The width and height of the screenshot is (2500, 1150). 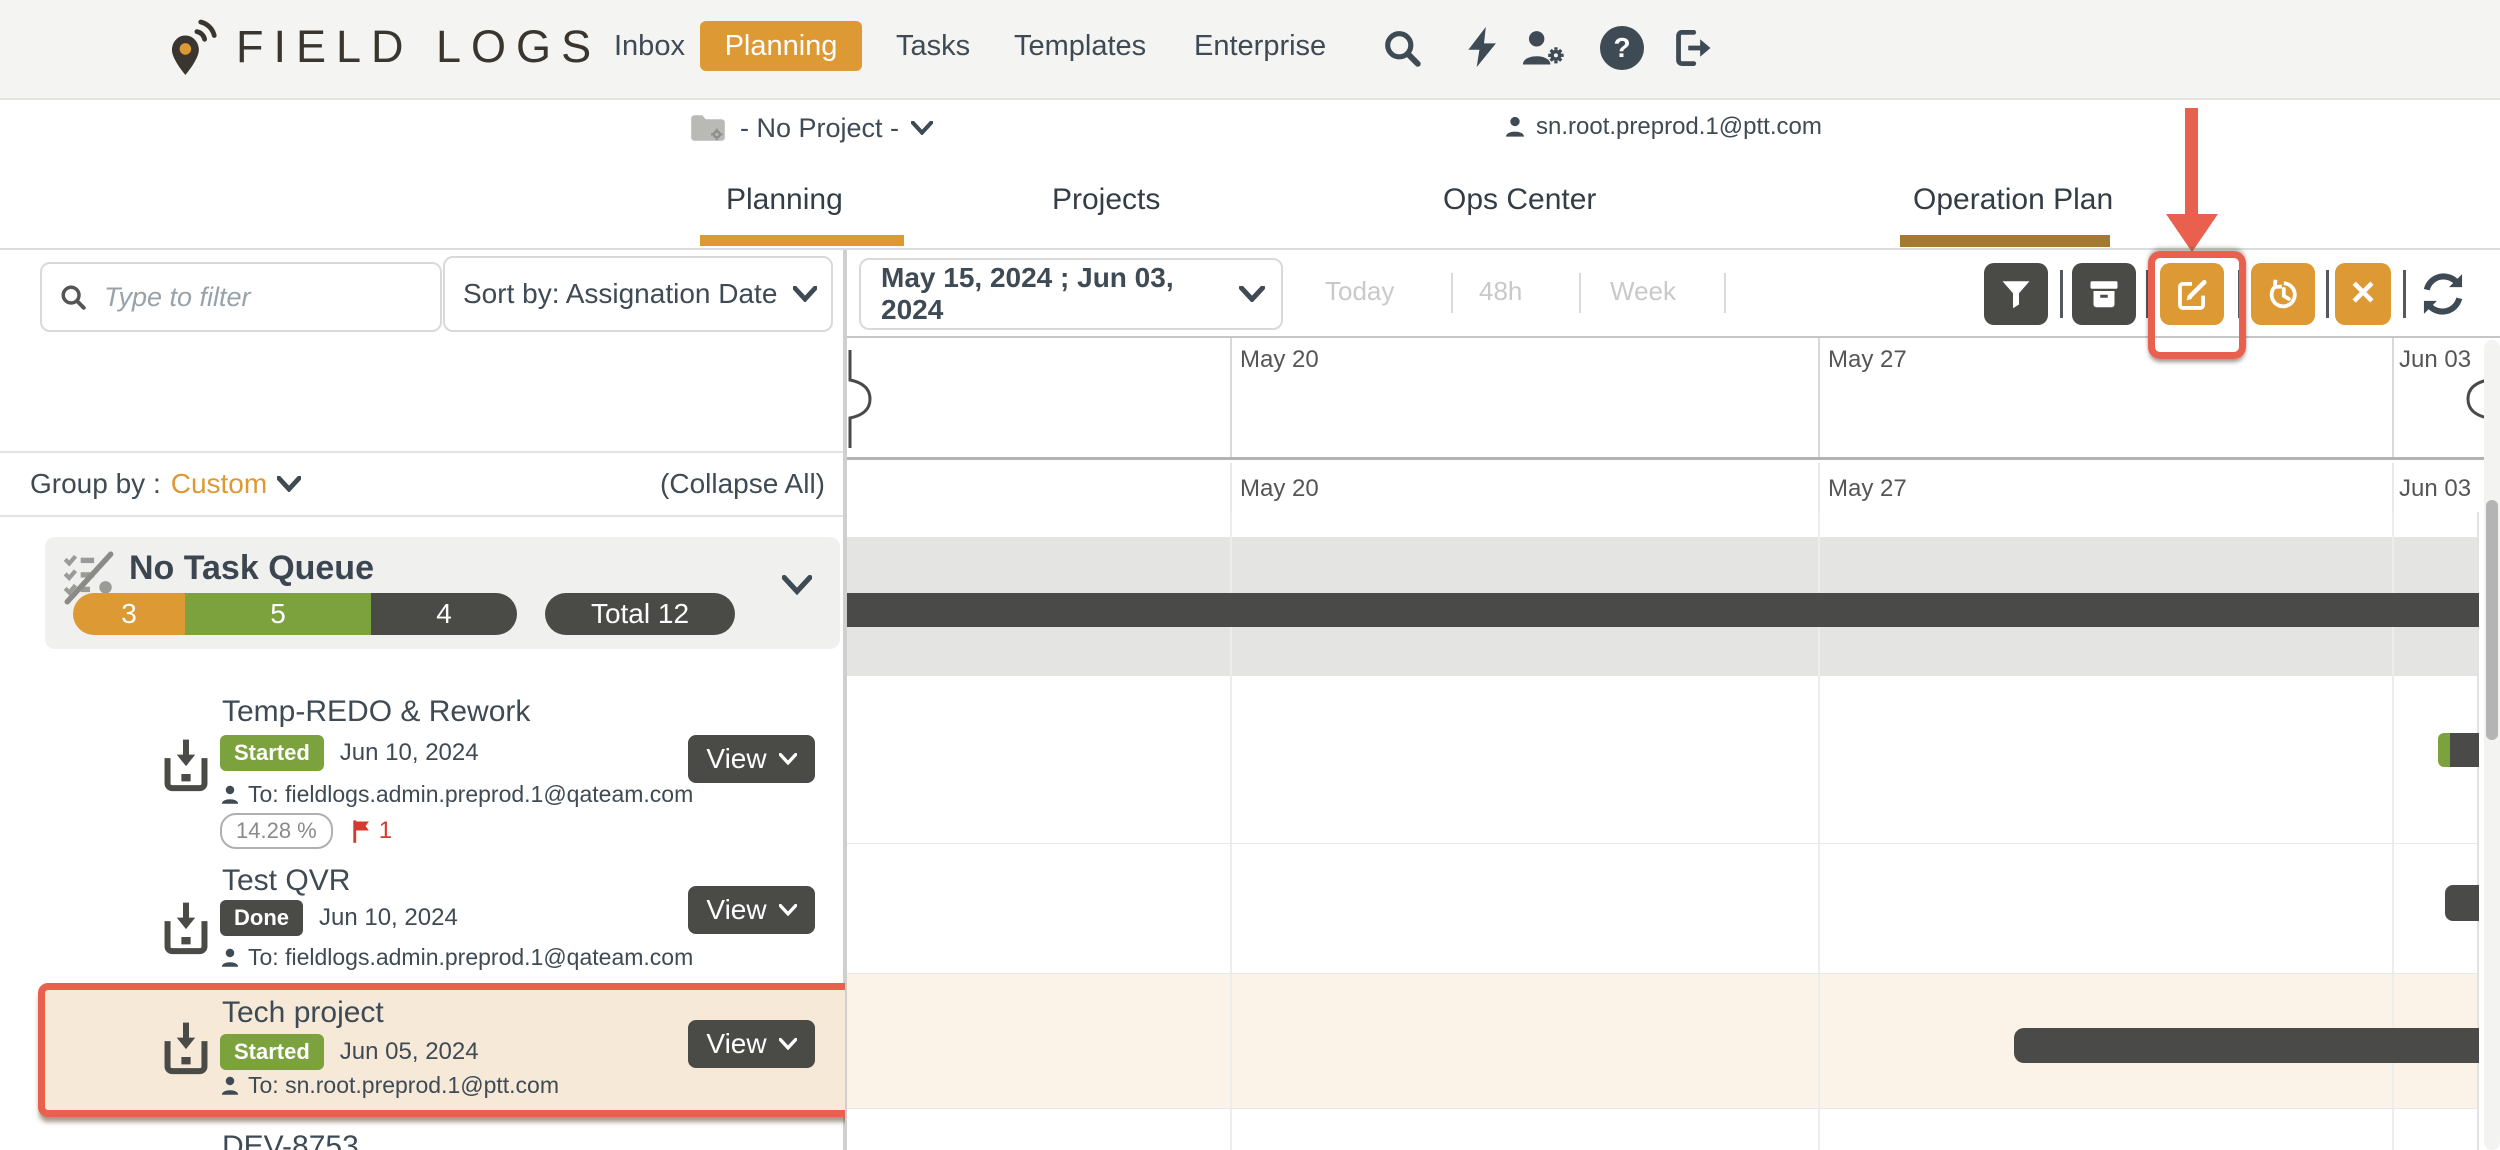 I want to click on nav-enterprise: Enterprise, so click(x=1260, y=46).